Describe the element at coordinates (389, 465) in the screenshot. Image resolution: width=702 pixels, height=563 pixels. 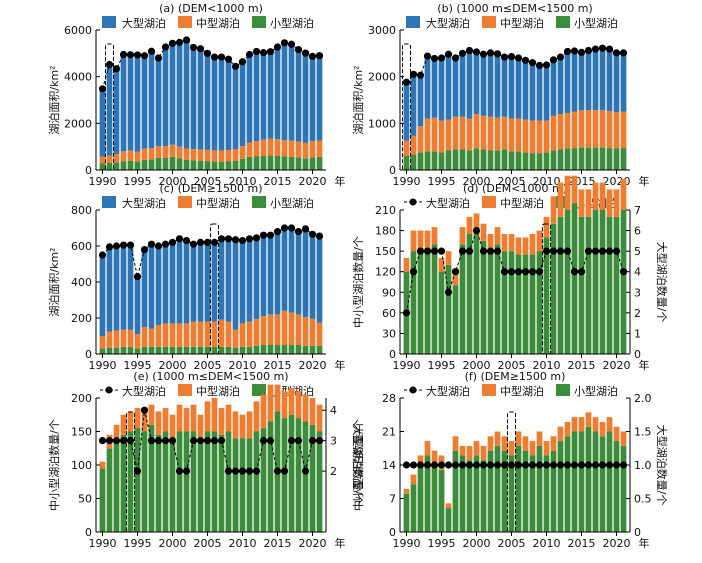
I see `y-tick-label: 14` at that location.